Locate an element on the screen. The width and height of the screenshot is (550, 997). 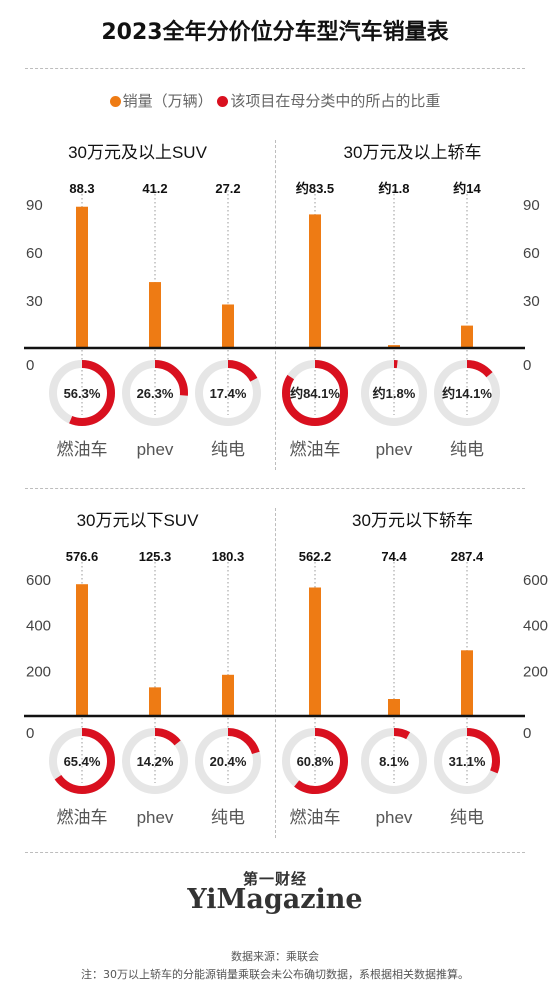
legend-item-share: 该项目在母分类中的所占的比重 is located at coordinates (328, 101).